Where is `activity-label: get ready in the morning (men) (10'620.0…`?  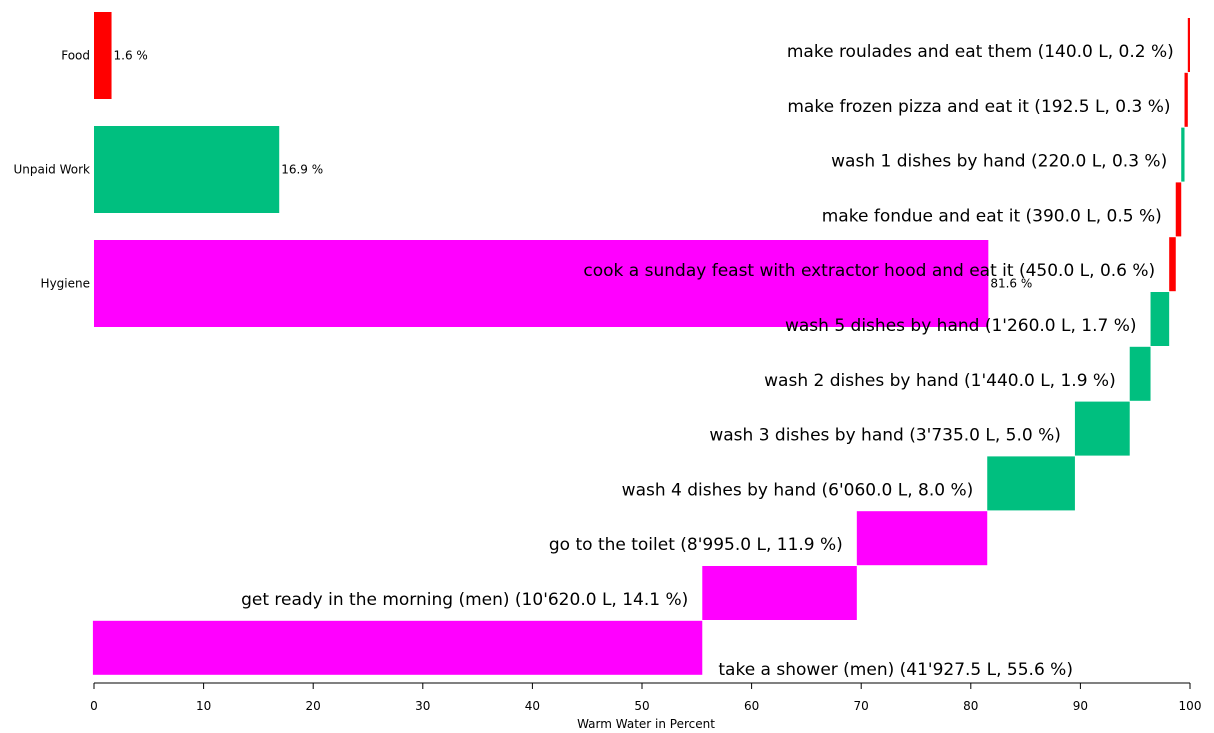 activity-label: get ready in the morning (men) (10'620.0… is located at coordinates (464, 600).